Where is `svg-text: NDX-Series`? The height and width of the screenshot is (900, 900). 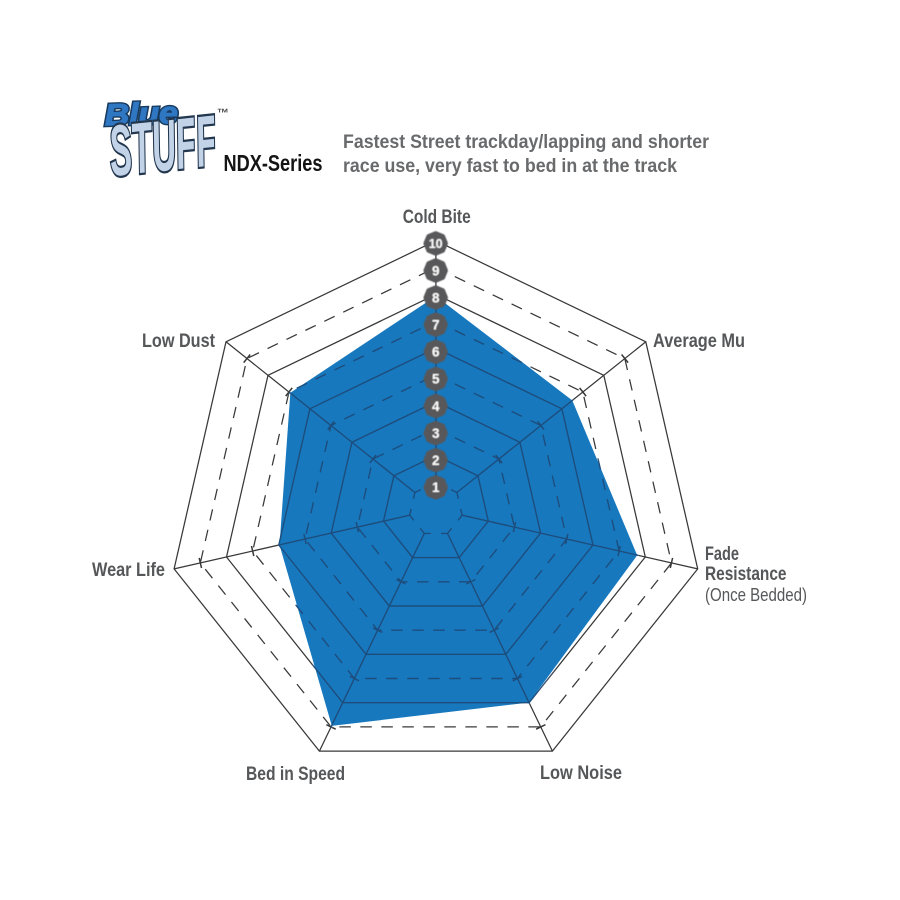 svg-text: NDX-Series is located at coordinates (273, 163).